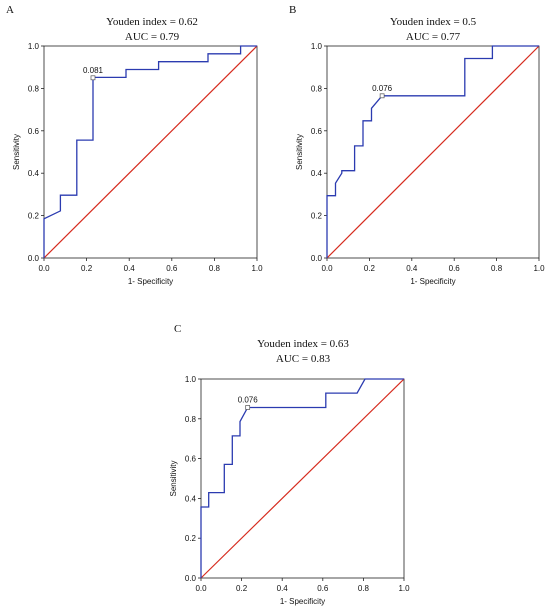 The height and width of the screenshot is (614, 550). What do you see at coordinates (303, 359) in the screenshot?
I see `chart-subtitle: AUC = 0.83` at bounding box center [303, 359].